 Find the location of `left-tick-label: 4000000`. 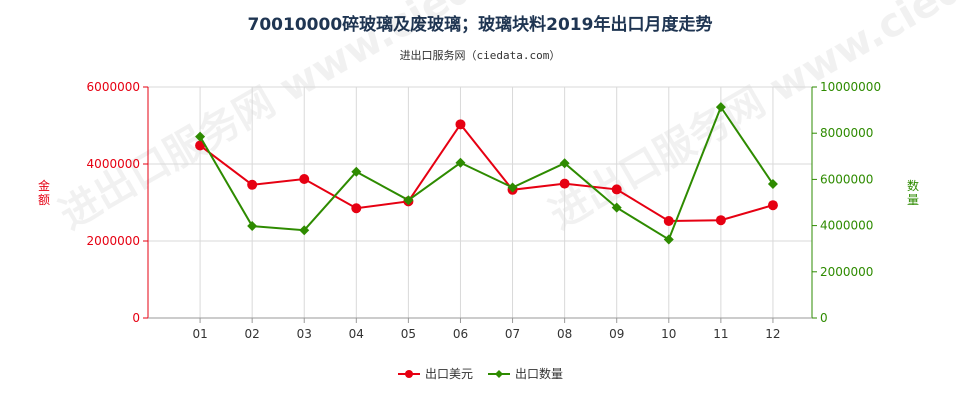

left-tick-label: 4000000 is located at coordinates (113, 164).